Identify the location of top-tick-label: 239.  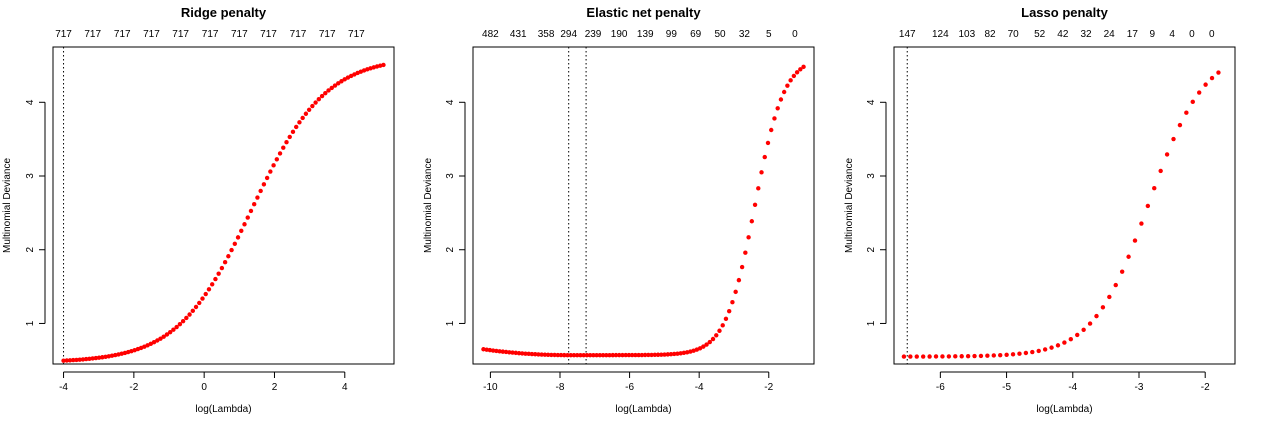
(593, 34).